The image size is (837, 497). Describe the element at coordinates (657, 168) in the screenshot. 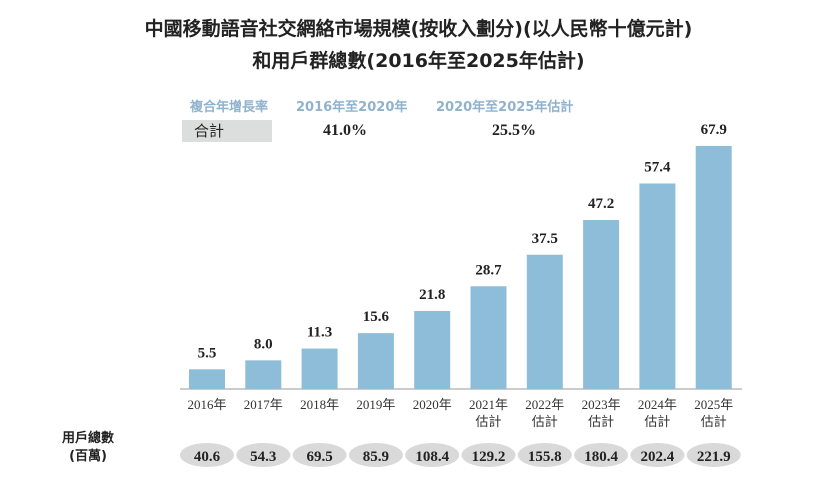

I see `data-label: 57.4` at that location.